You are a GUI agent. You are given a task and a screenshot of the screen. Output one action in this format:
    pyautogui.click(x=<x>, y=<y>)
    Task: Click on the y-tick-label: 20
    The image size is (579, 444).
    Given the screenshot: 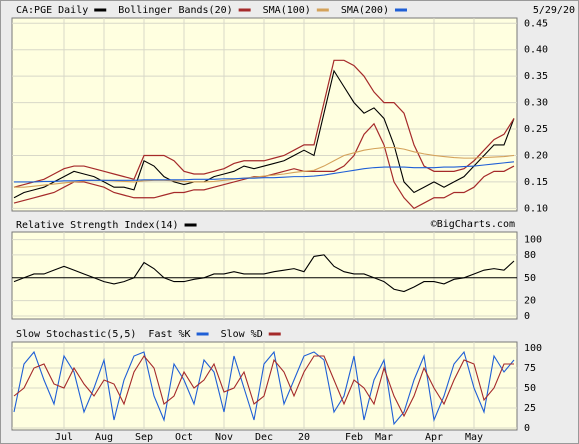 What is the action you would take?
    pyautogui.click(x=530, y=301)
    